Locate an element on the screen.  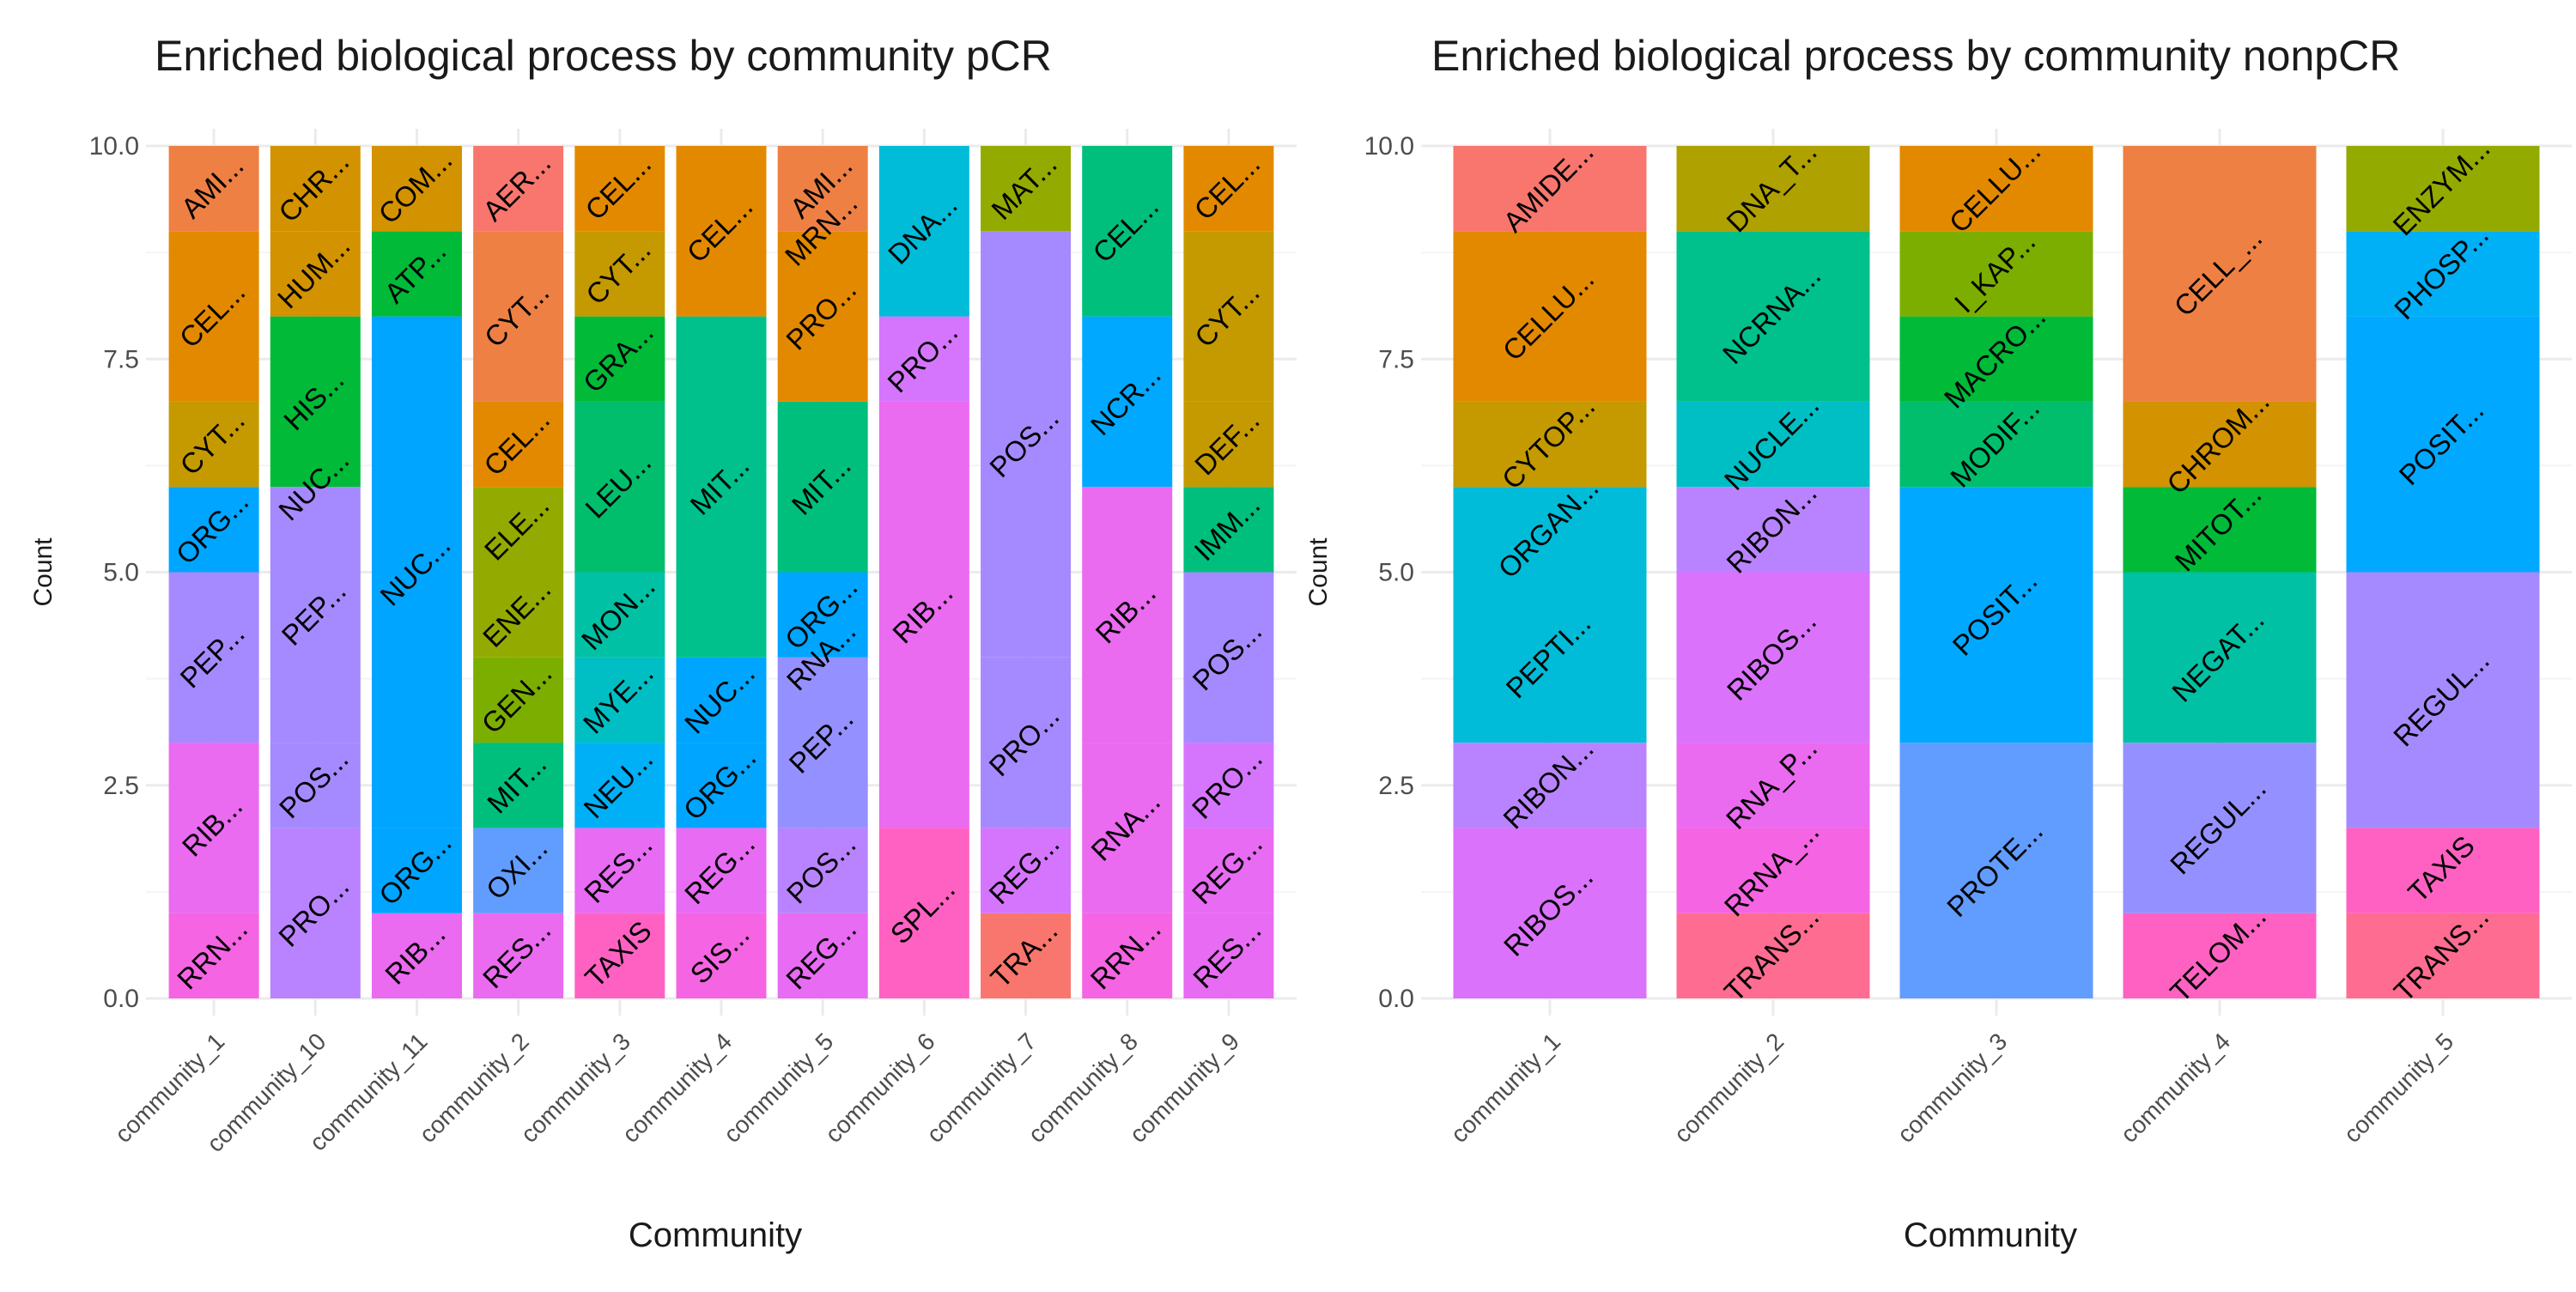
x-tick-label: community_5 is located at coordinates (2399, 1088).